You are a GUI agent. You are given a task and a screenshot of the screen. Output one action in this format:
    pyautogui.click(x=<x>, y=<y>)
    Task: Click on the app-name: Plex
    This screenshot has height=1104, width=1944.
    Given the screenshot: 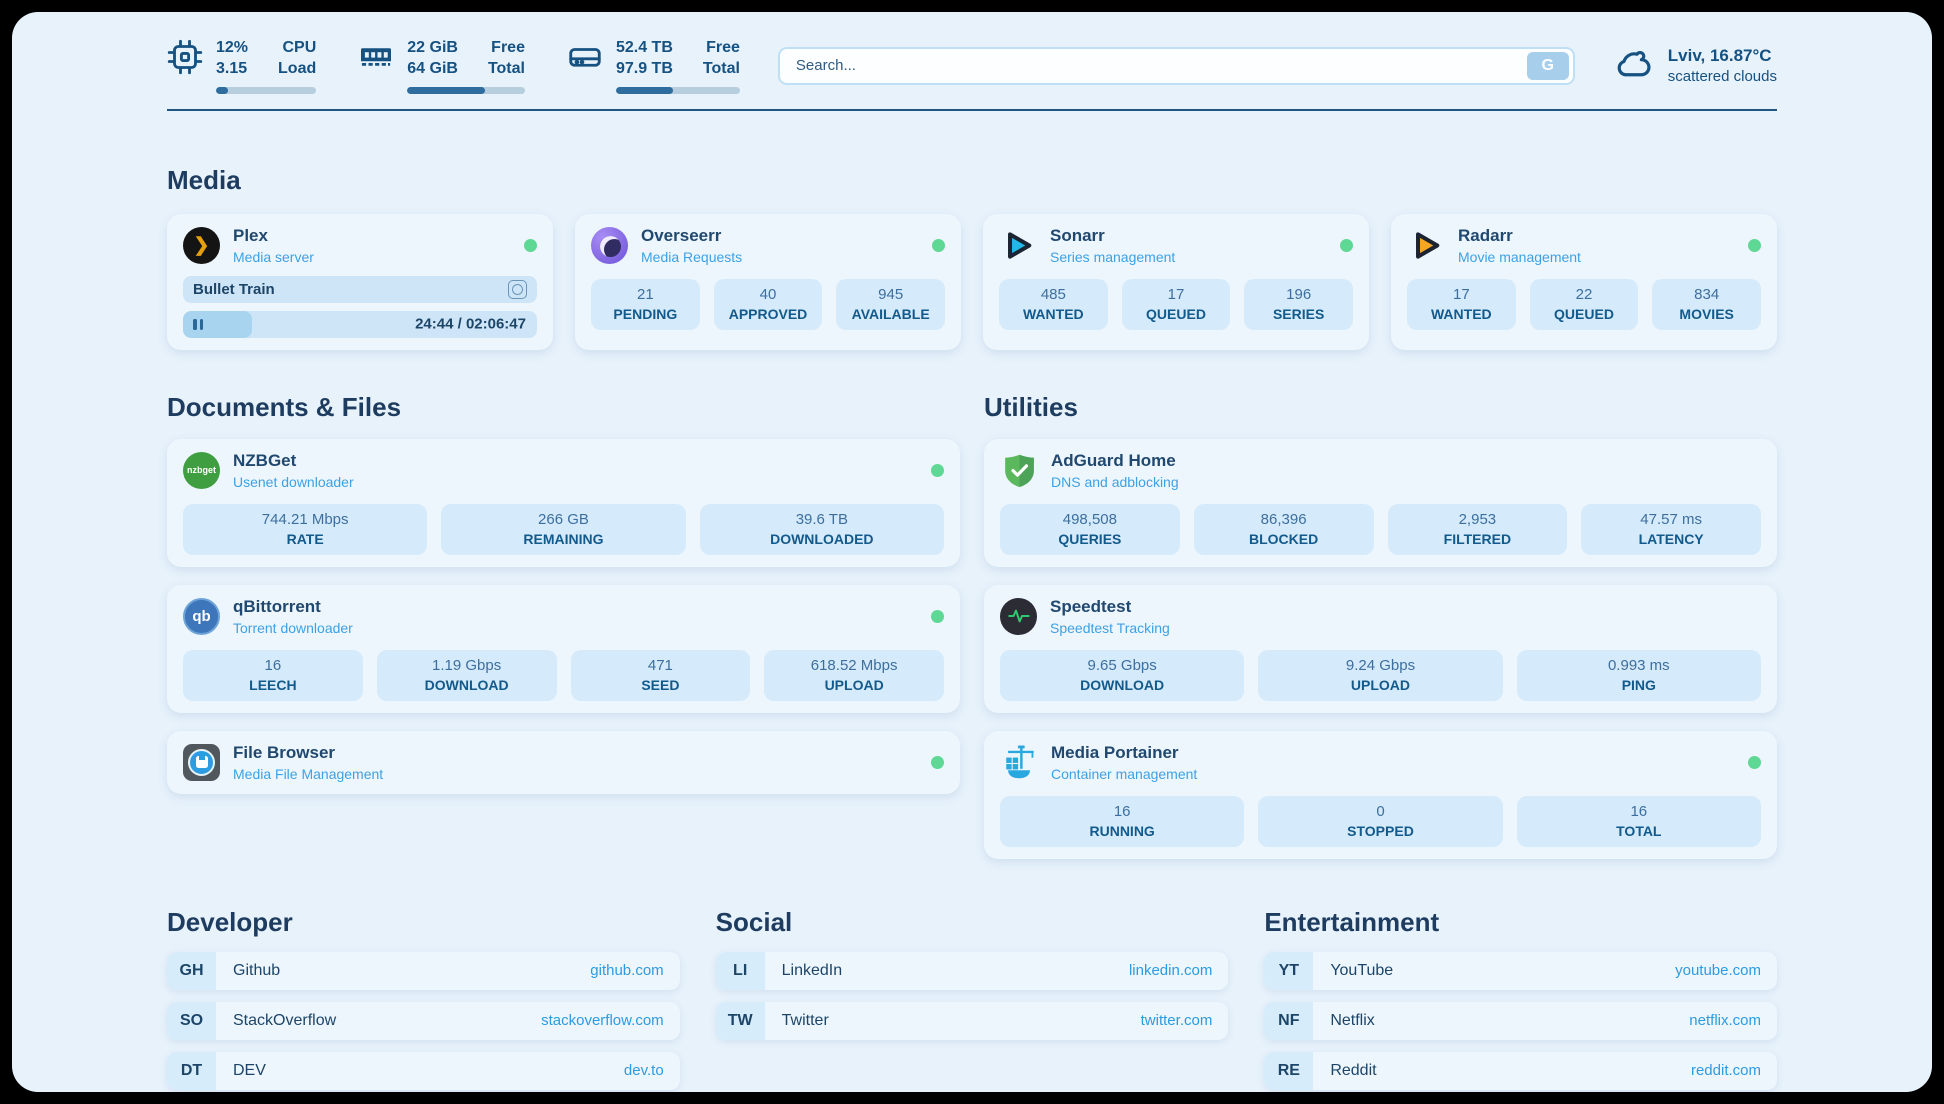 What is the action you would take?
    pyautogui.click(x=250, y=235)
    